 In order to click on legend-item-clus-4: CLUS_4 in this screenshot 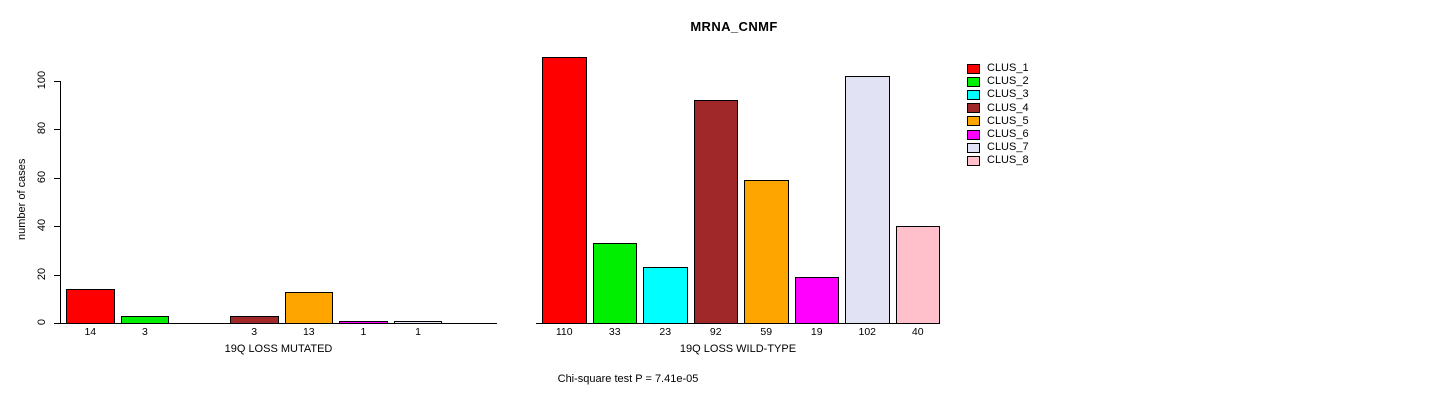, I will do `click(998, 108)`.